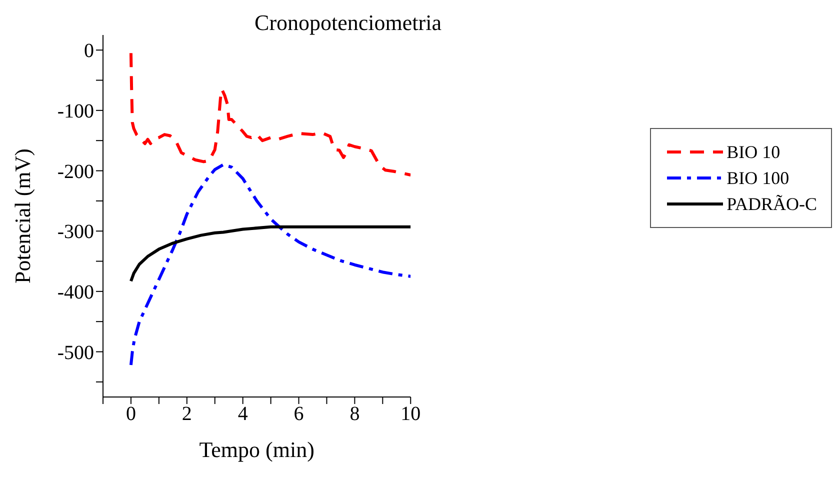 The height and width of the screenshot is (477, 840). What do you see at coordinates (355, 414) in the screenshot?
I see `x-tick-label: 8` at bounding box center [355, 414].